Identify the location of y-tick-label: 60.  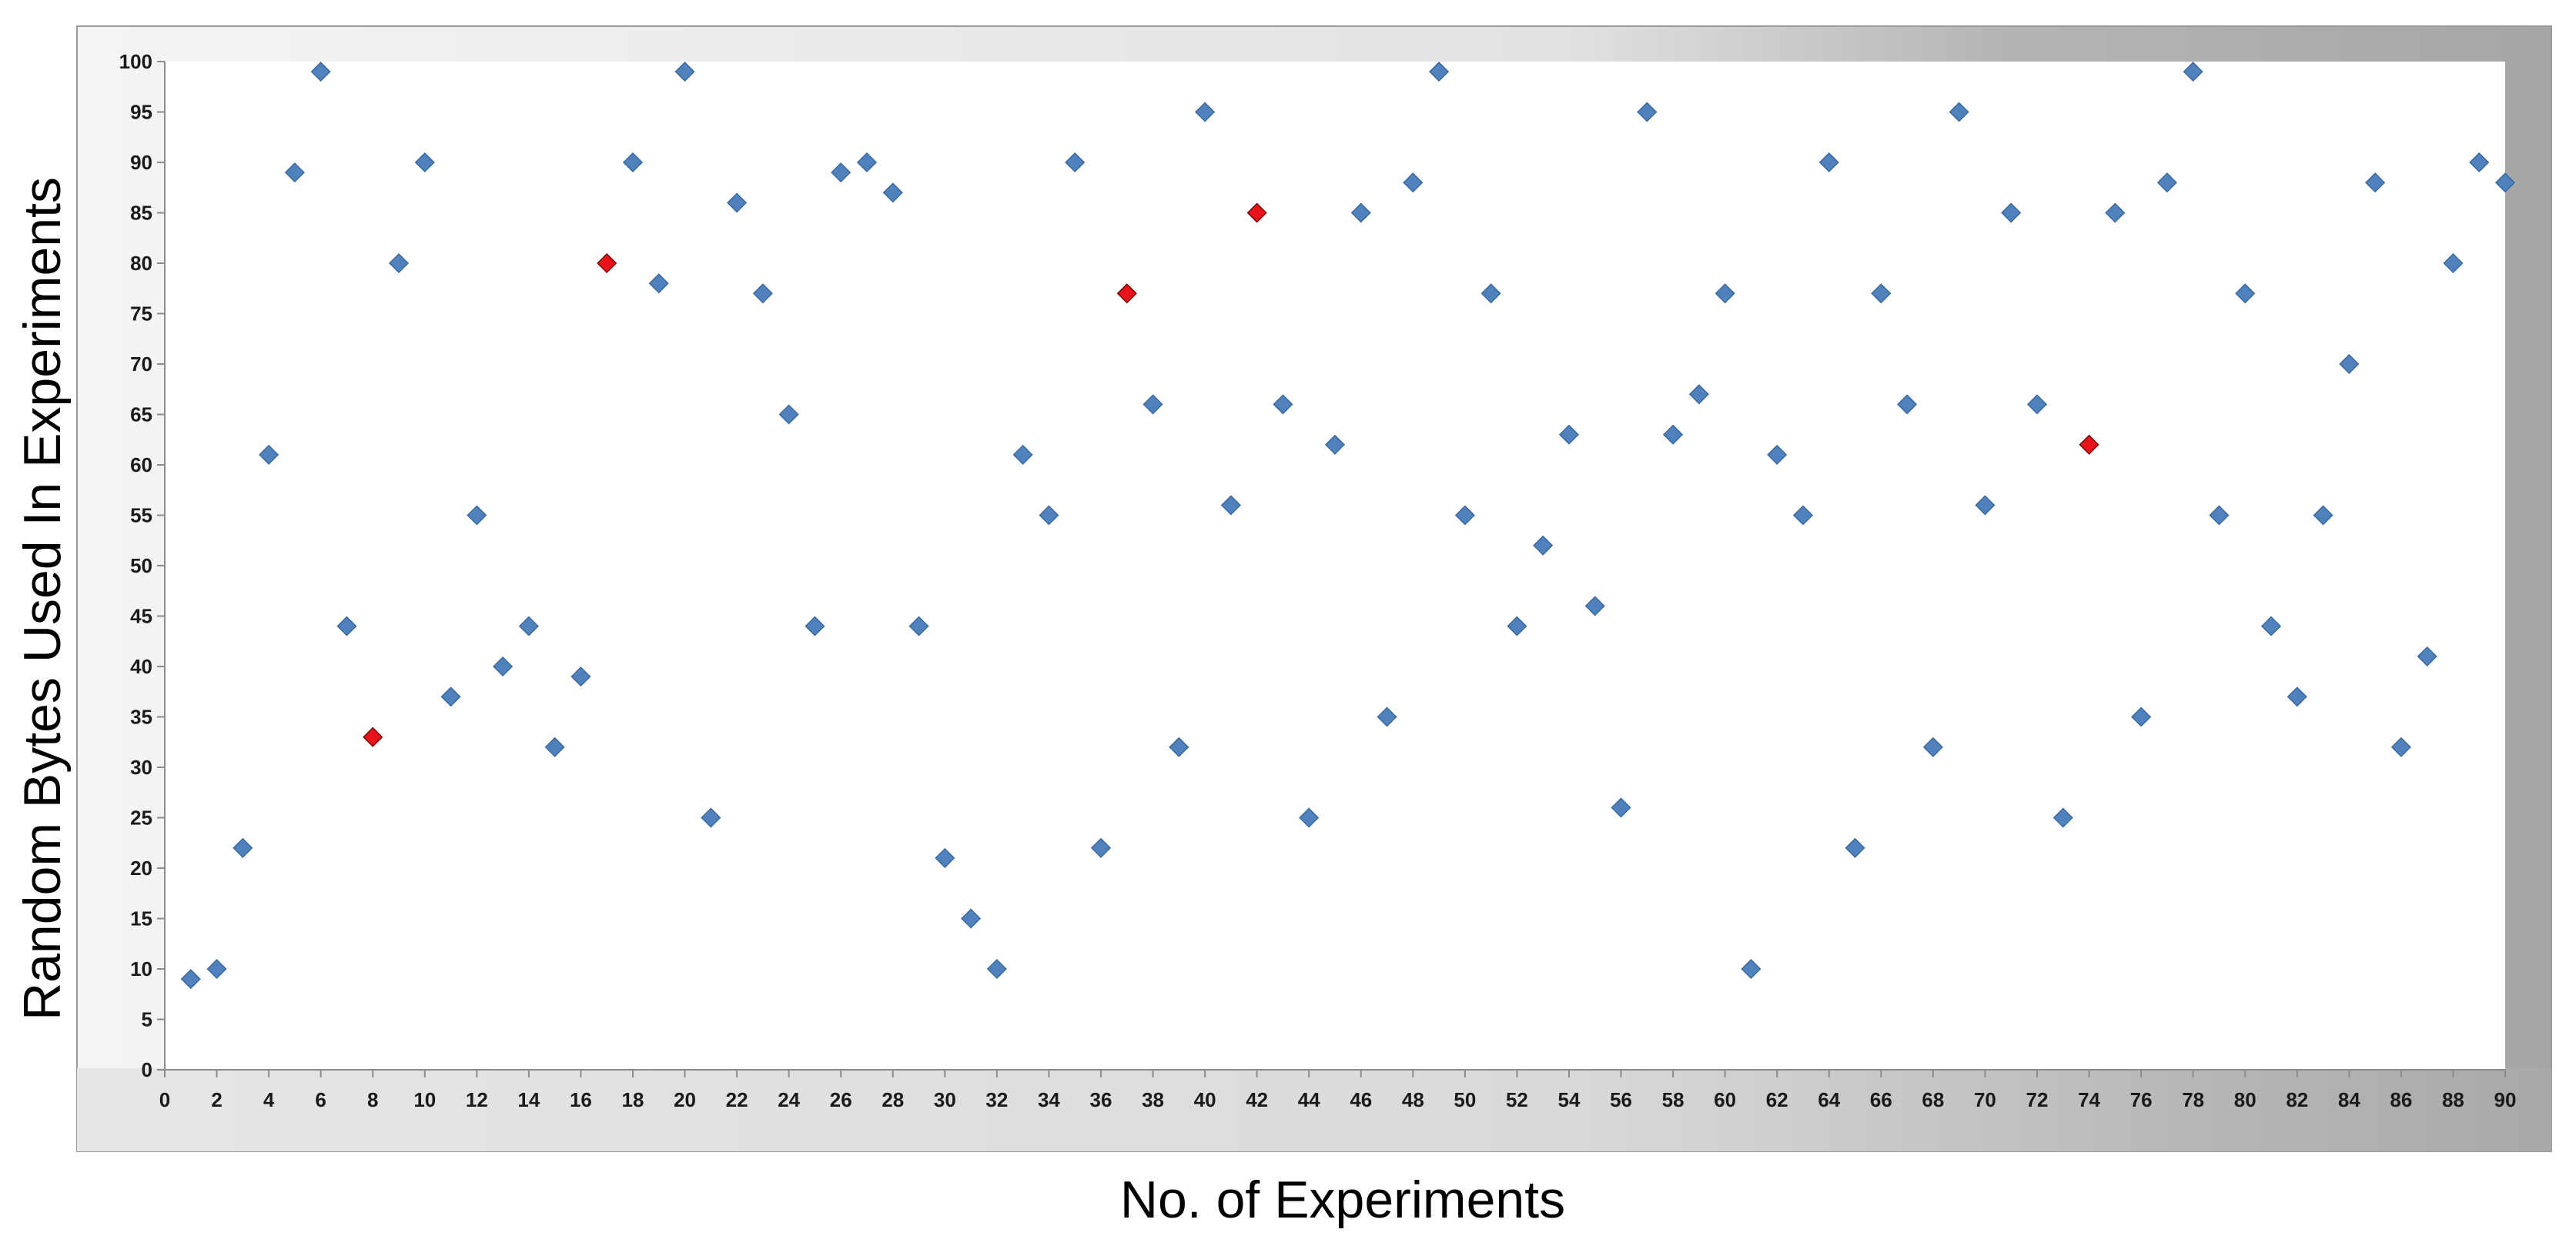
(141, 464).